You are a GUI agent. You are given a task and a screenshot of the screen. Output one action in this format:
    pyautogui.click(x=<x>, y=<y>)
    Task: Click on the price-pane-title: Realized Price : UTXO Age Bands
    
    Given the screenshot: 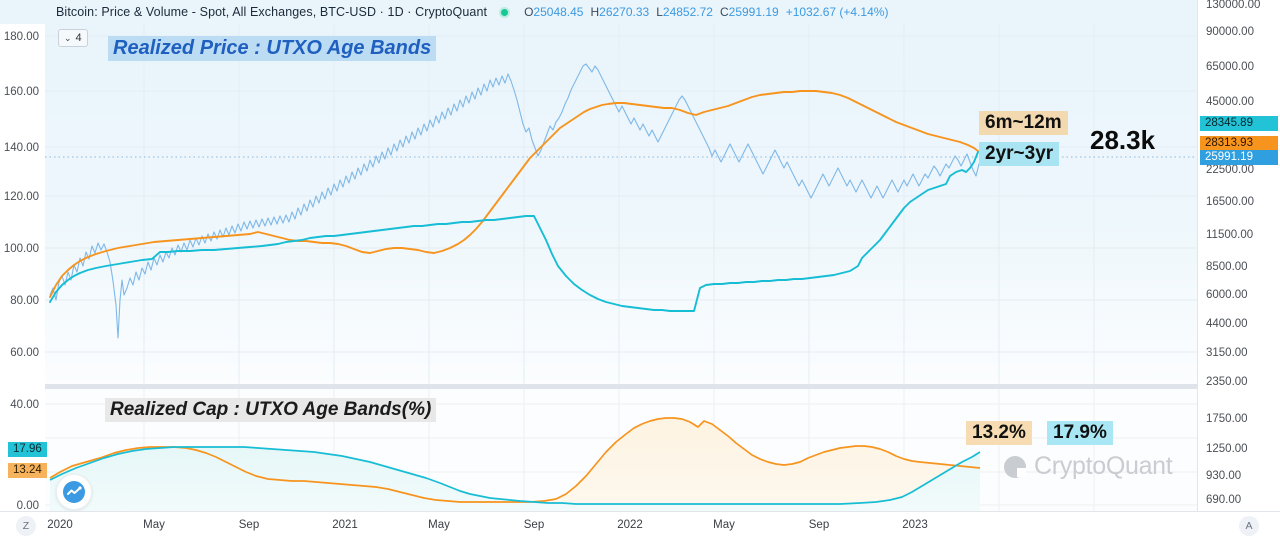 What is the action you would take?
    pyautogui.click(x=272, y=48)
    